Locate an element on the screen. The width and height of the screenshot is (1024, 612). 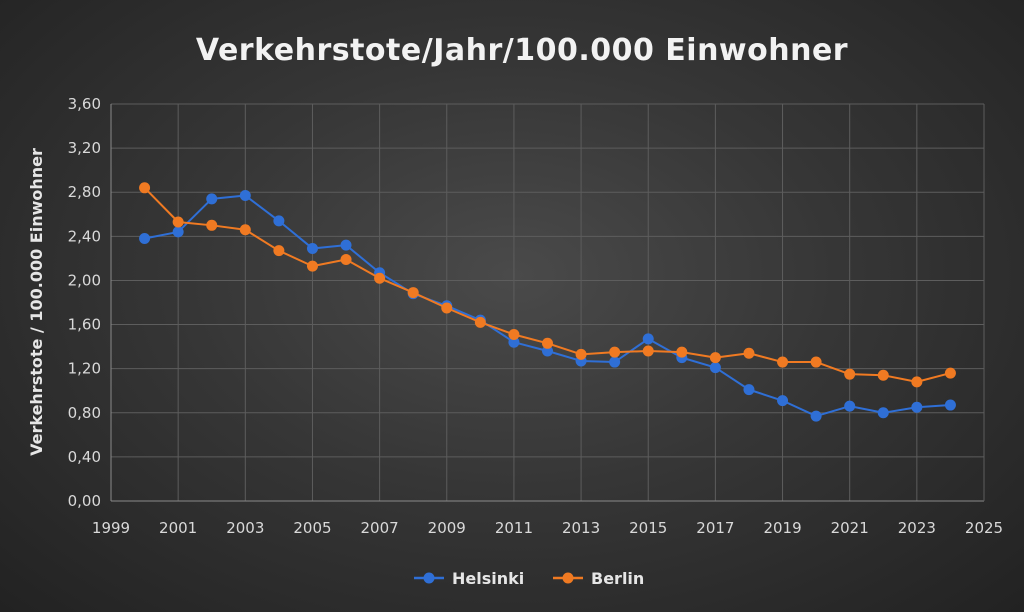
legend-label: Helsinki is located at coordinates (488, 578).